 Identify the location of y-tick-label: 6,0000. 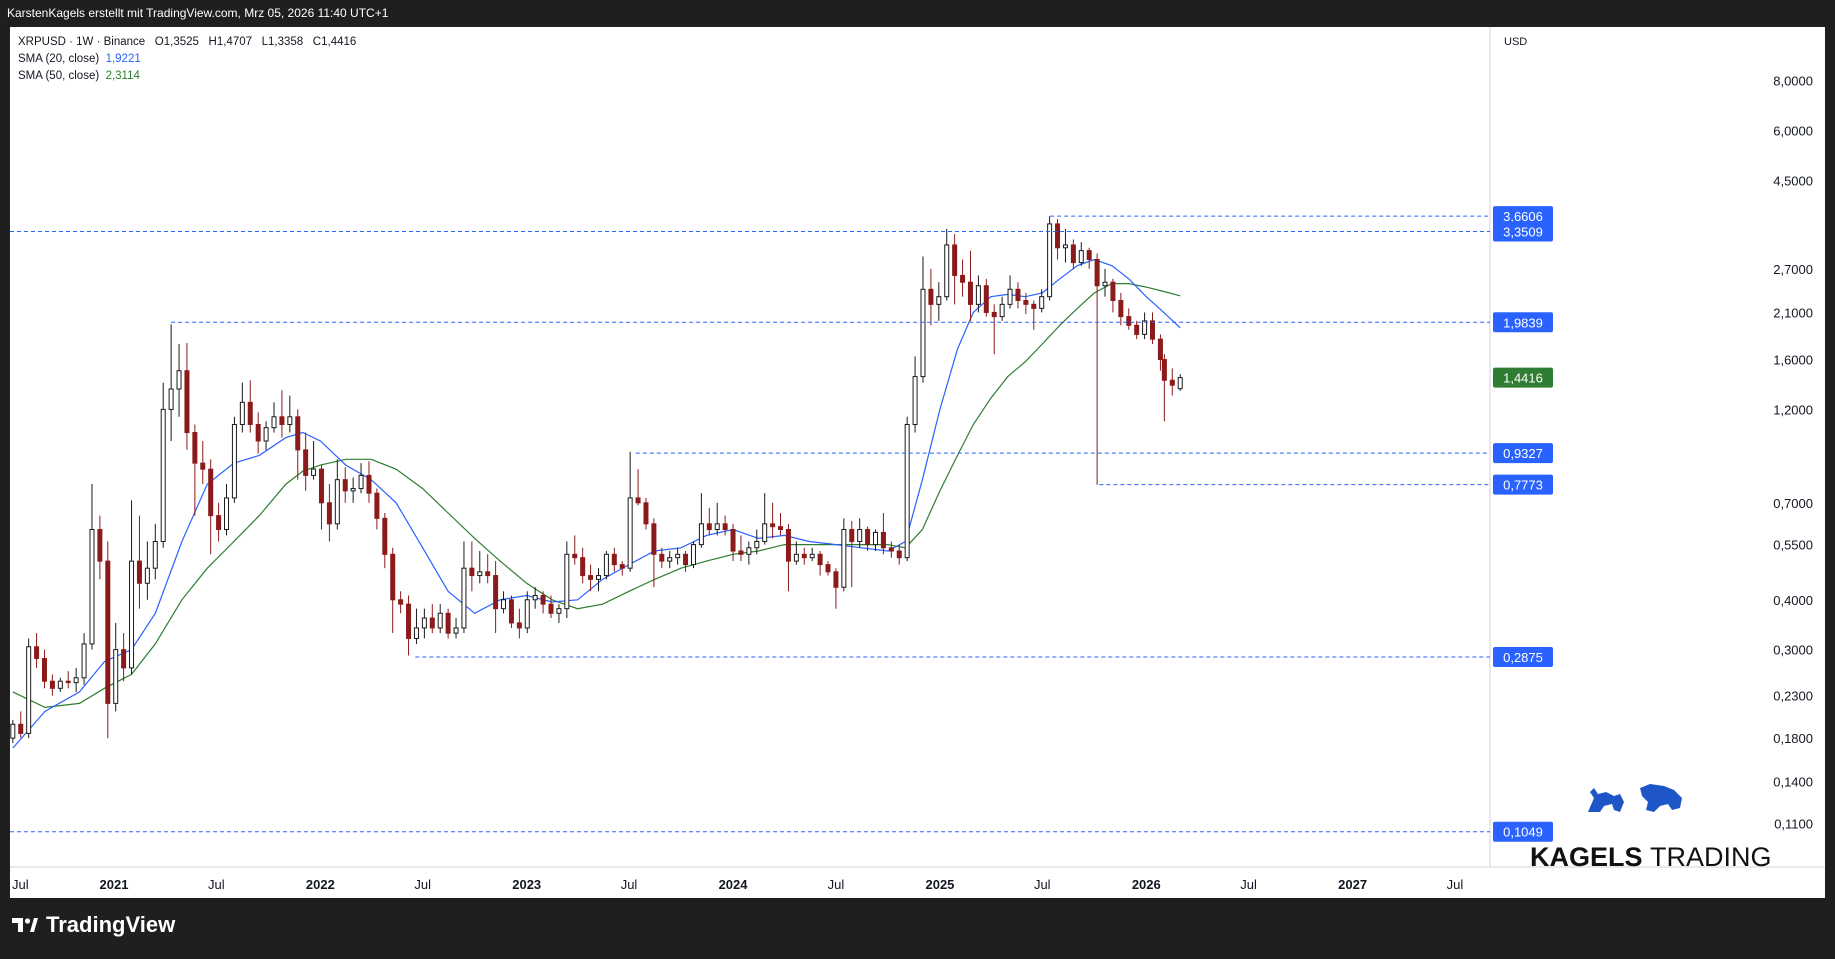
(1793, 131).